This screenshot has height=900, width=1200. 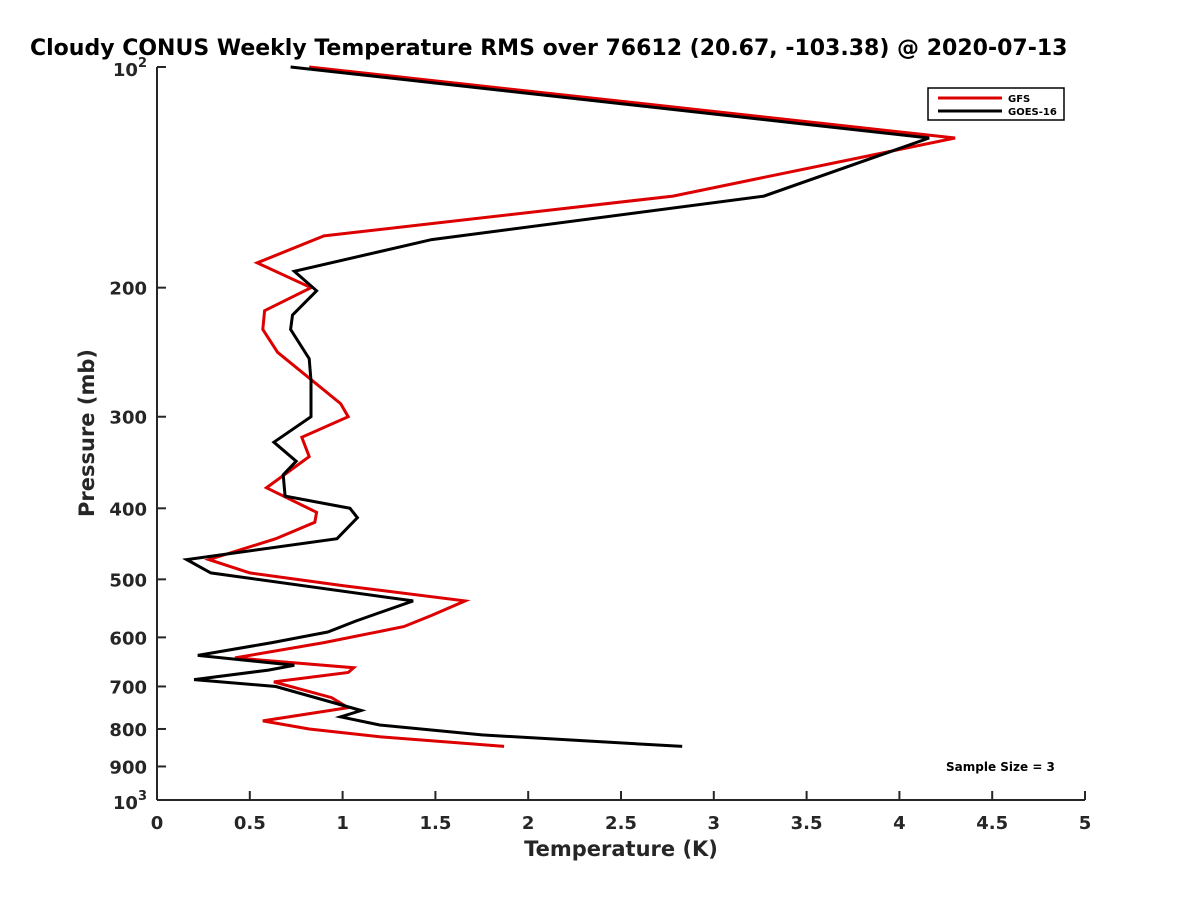 I want to click on y-tick-label: 800, so click(x=128, y=730).